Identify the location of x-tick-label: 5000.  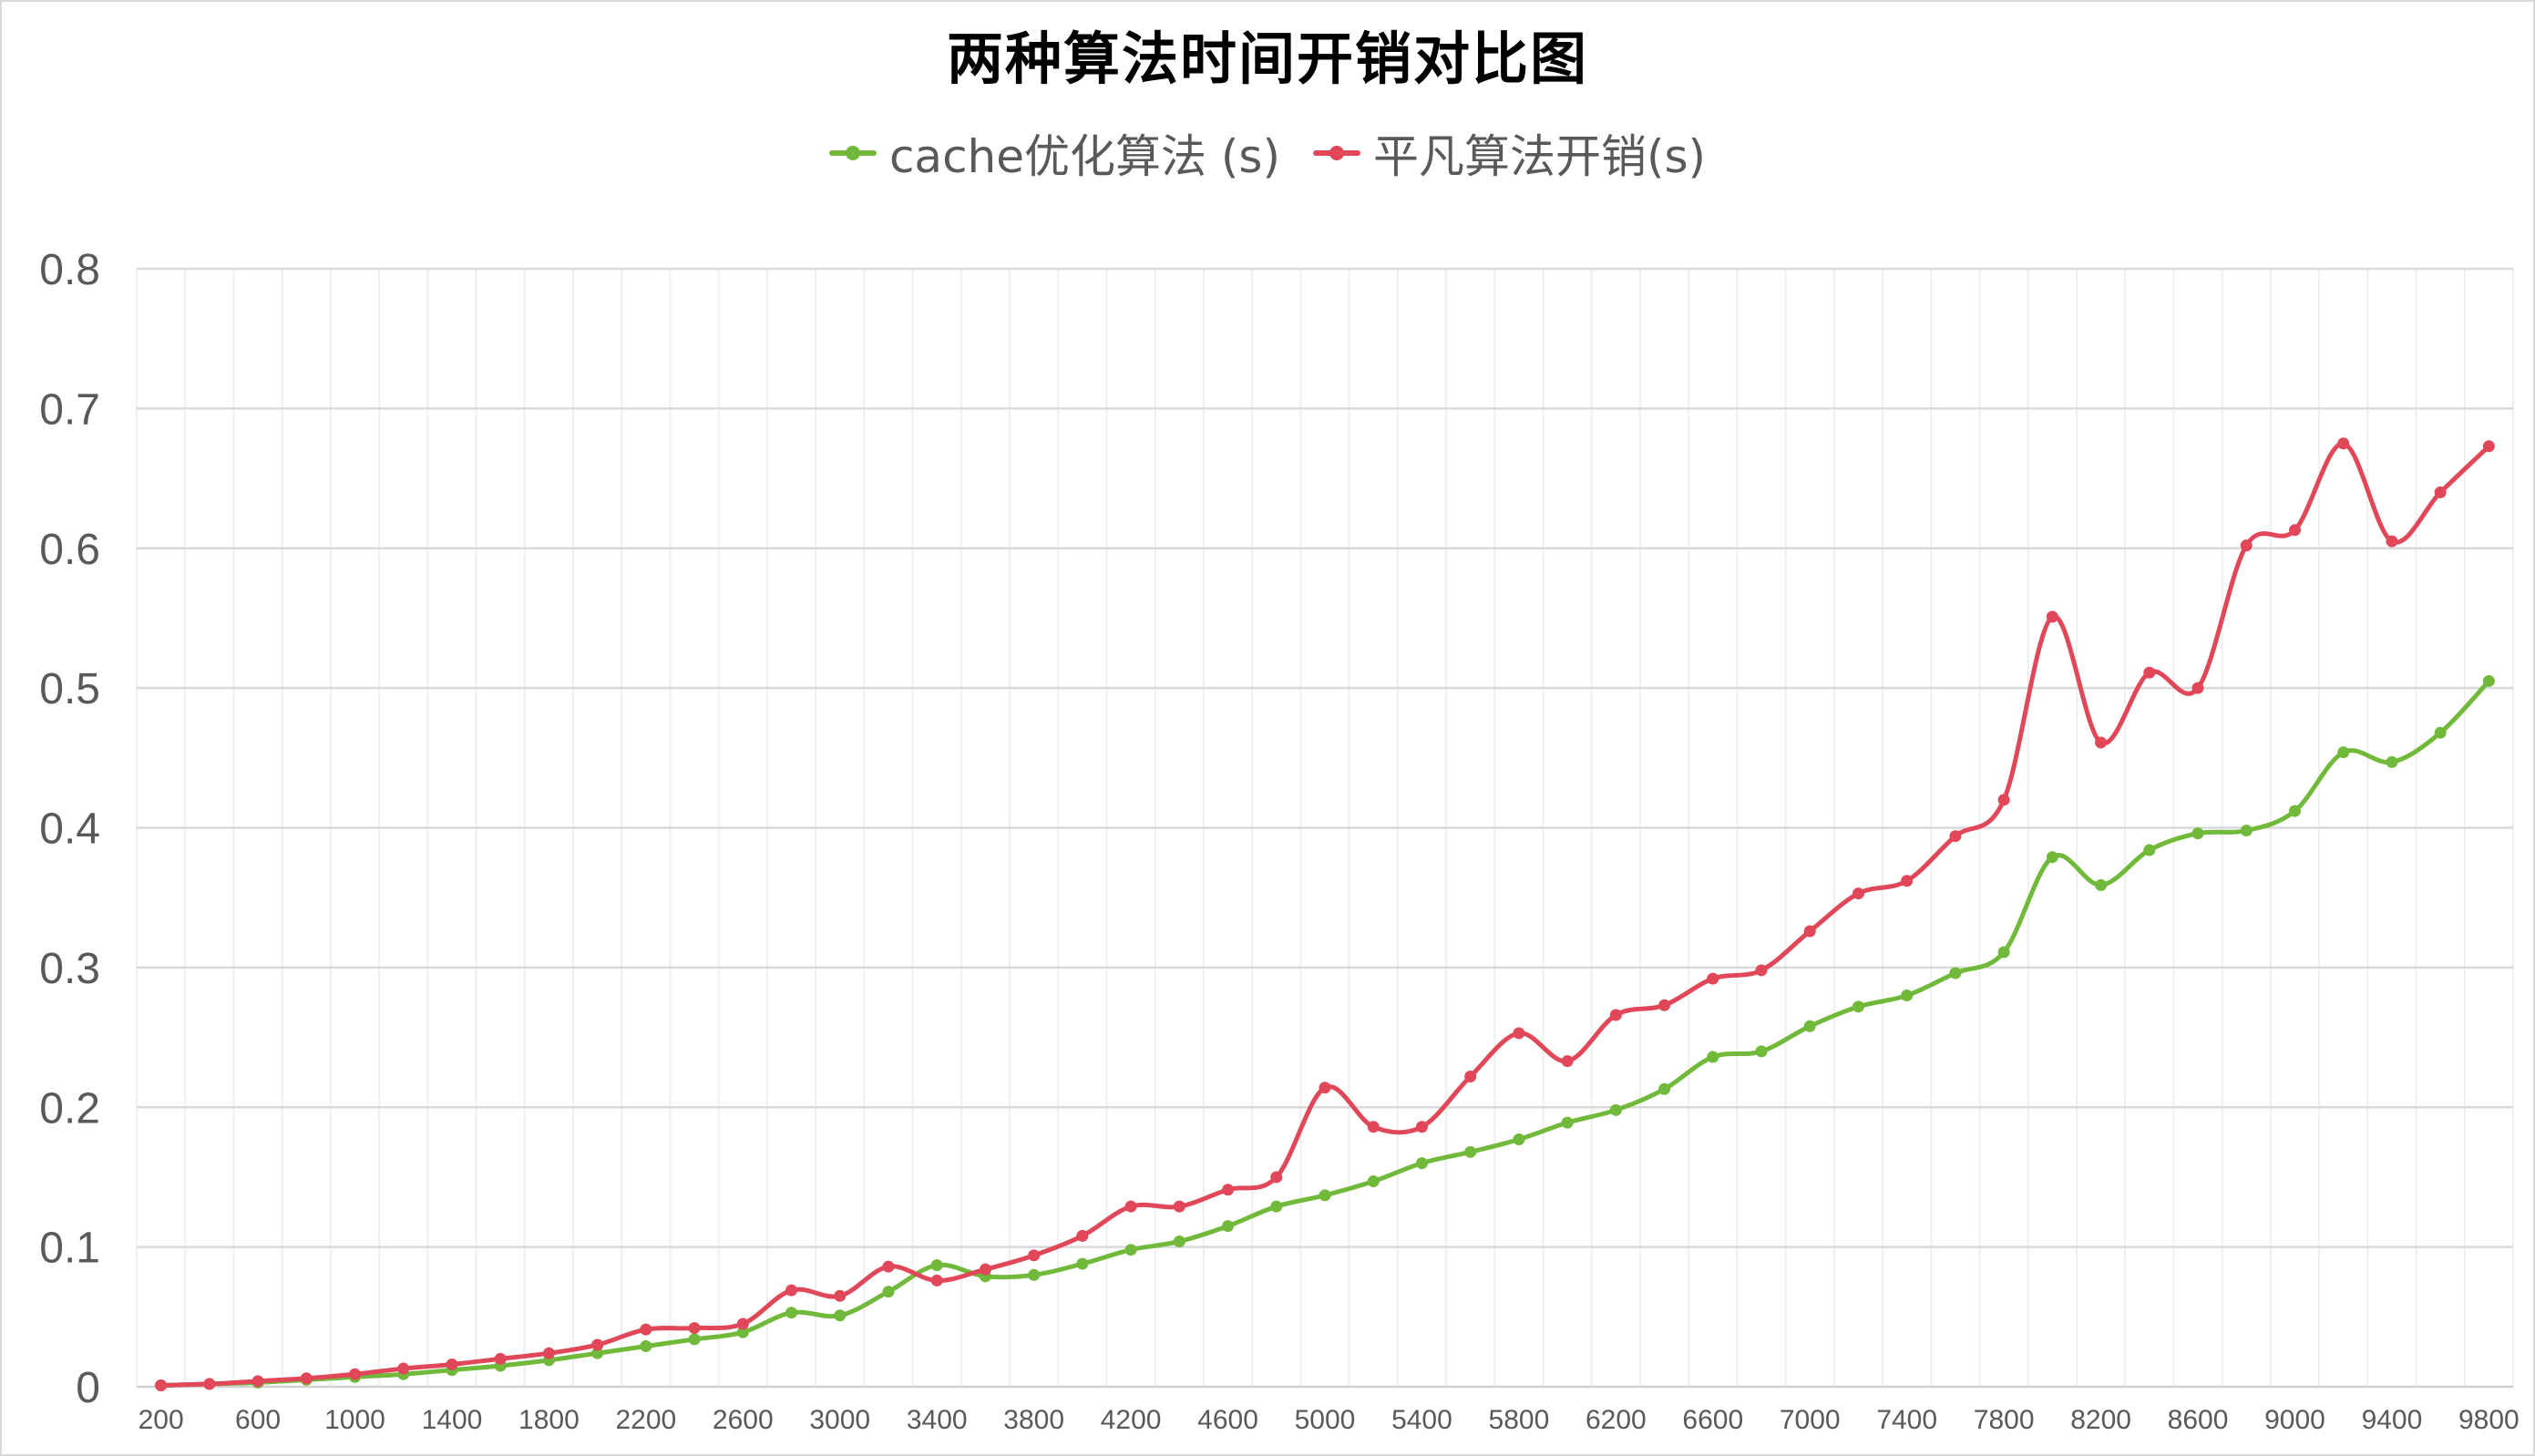
(1326, 1420).